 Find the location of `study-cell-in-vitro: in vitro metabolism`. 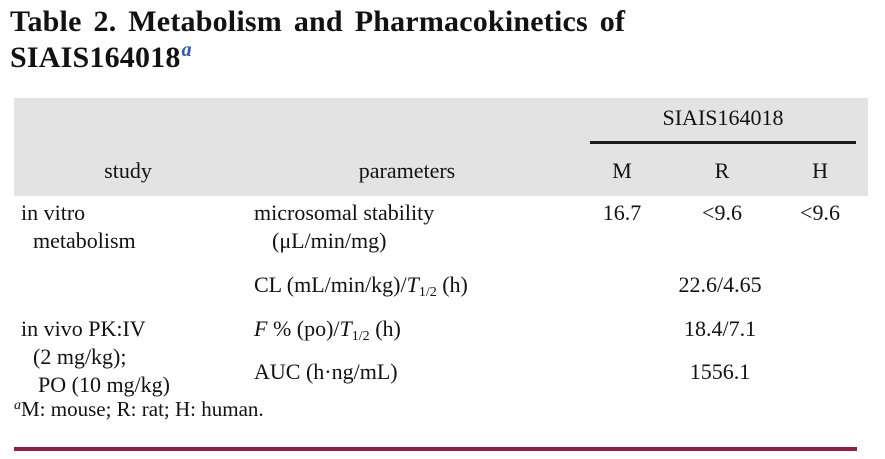

study-cell-in-vitro: in vitro metabolism is located at coordinates (128, 232).